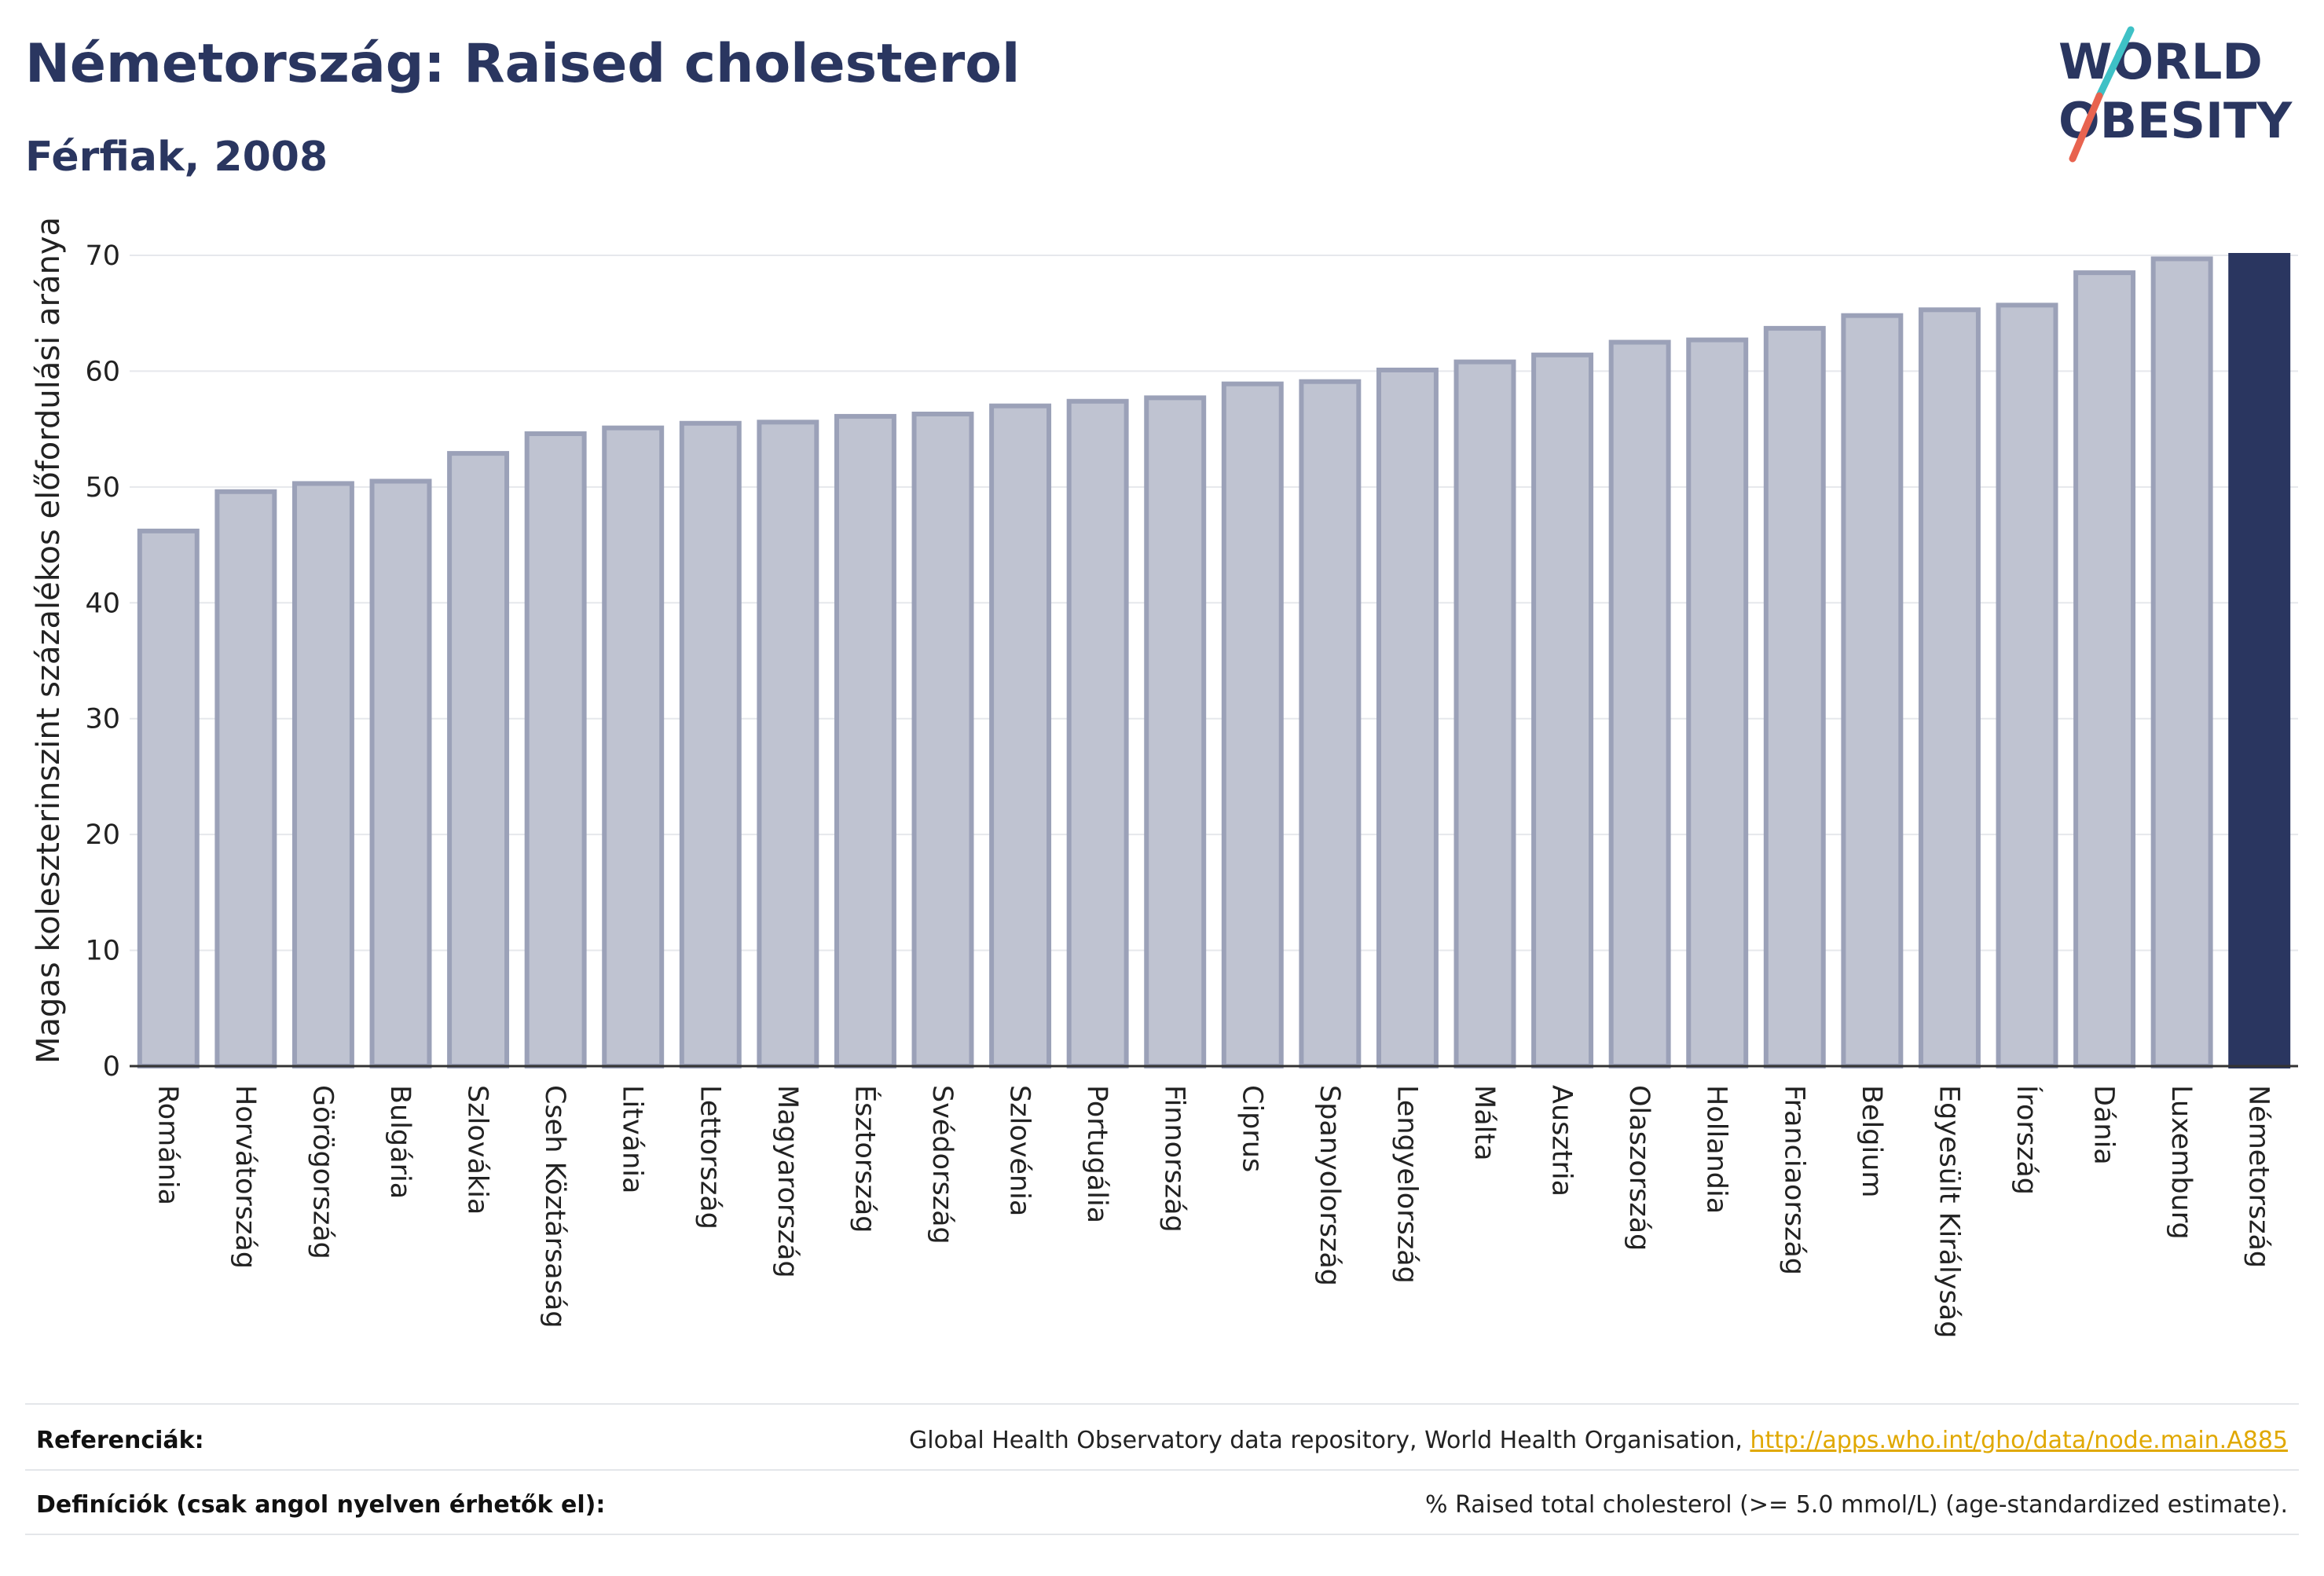 This screenshot has height=1576, width=2324. I want to click on x-tick-label: Dánia, so click(2104, 1125).